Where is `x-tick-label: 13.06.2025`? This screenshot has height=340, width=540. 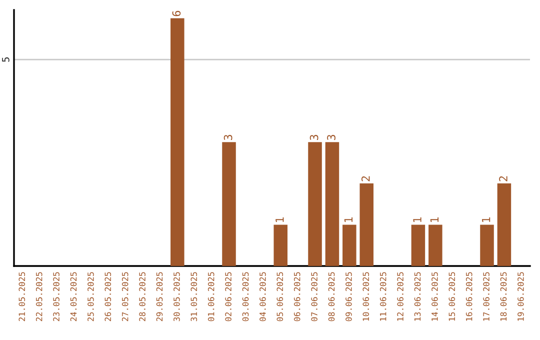 x-tick-label: 13.06.2025 is located at coordinates (417, 296).